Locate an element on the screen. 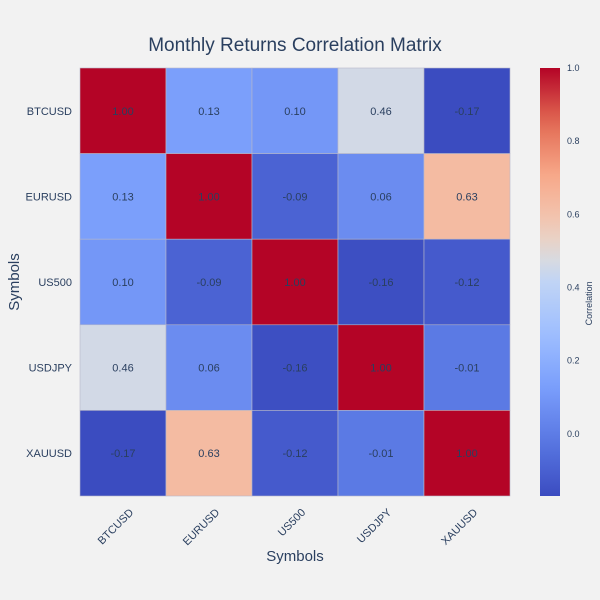  cell-label-us500-xauusd: -0.12 is located at coordinates (466, 283).